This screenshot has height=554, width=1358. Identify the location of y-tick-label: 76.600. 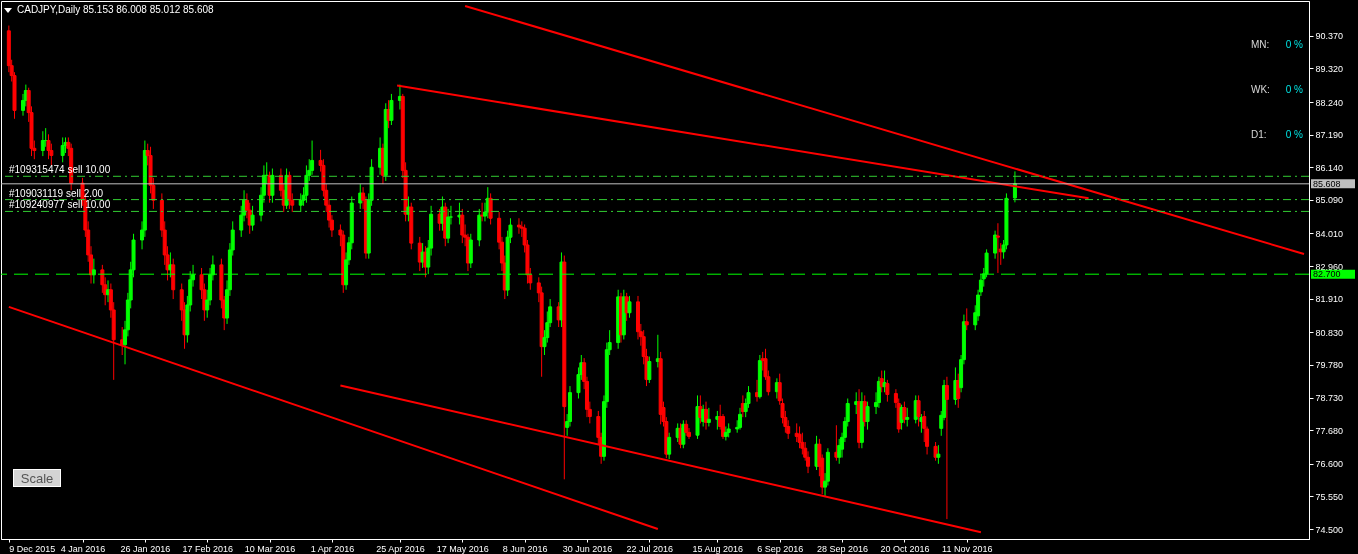
(1329, 464).